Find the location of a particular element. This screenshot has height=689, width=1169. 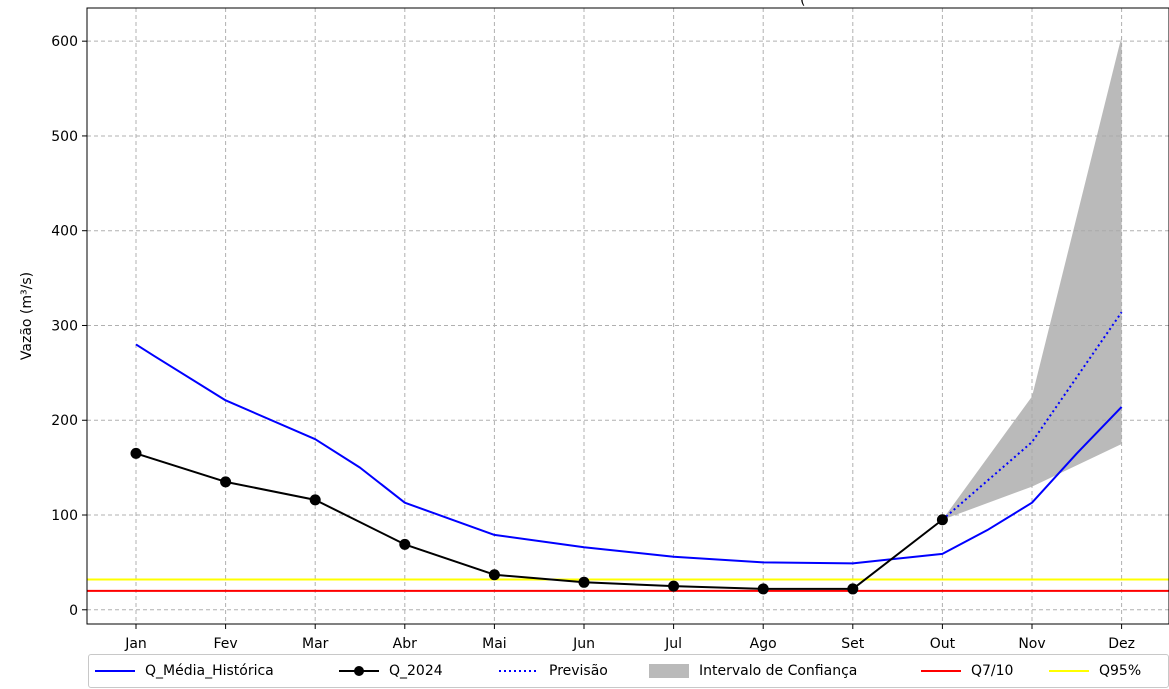

x-tick-label: Set is located at coordinates (853, 644).